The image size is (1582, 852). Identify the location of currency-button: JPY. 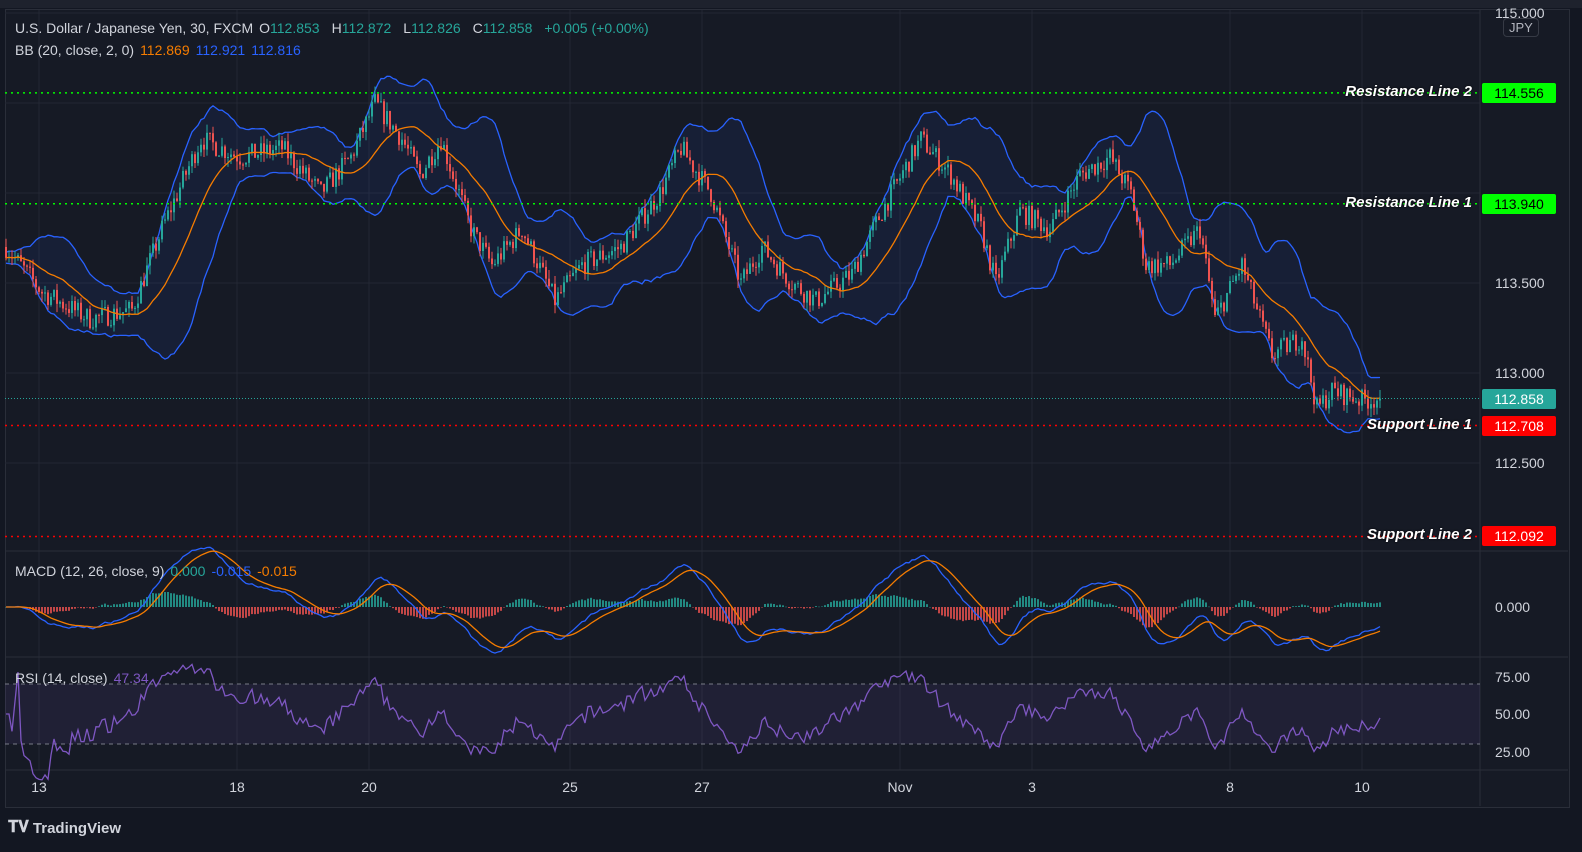
(1521, 27).